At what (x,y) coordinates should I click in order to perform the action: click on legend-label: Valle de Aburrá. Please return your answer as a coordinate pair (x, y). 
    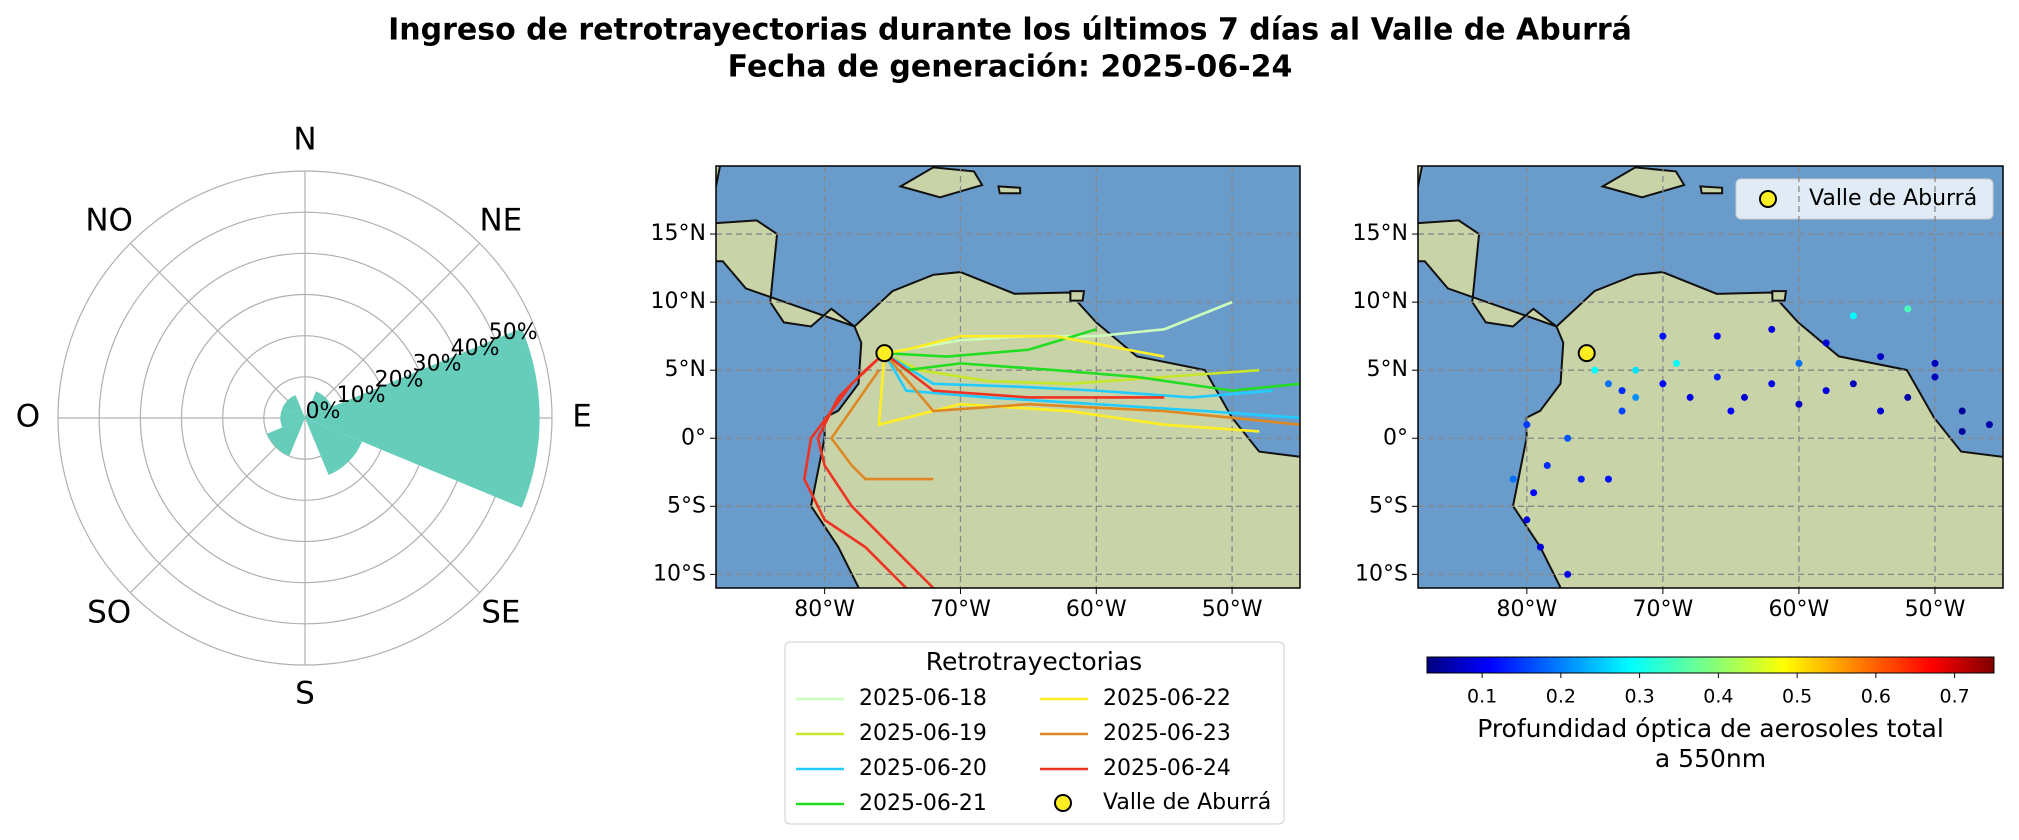
    Looking at the image, I should click on (1893, 198).